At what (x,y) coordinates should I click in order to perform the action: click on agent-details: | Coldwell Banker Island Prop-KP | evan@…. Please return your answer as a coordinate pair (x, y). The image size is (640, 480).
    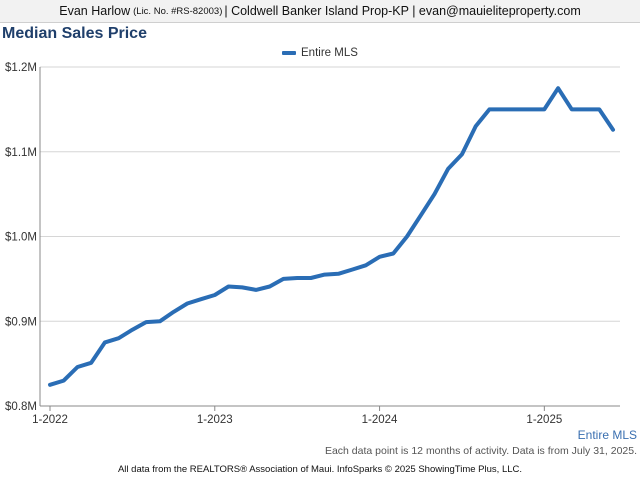
    Looking at the image, I should click on (402, 11).